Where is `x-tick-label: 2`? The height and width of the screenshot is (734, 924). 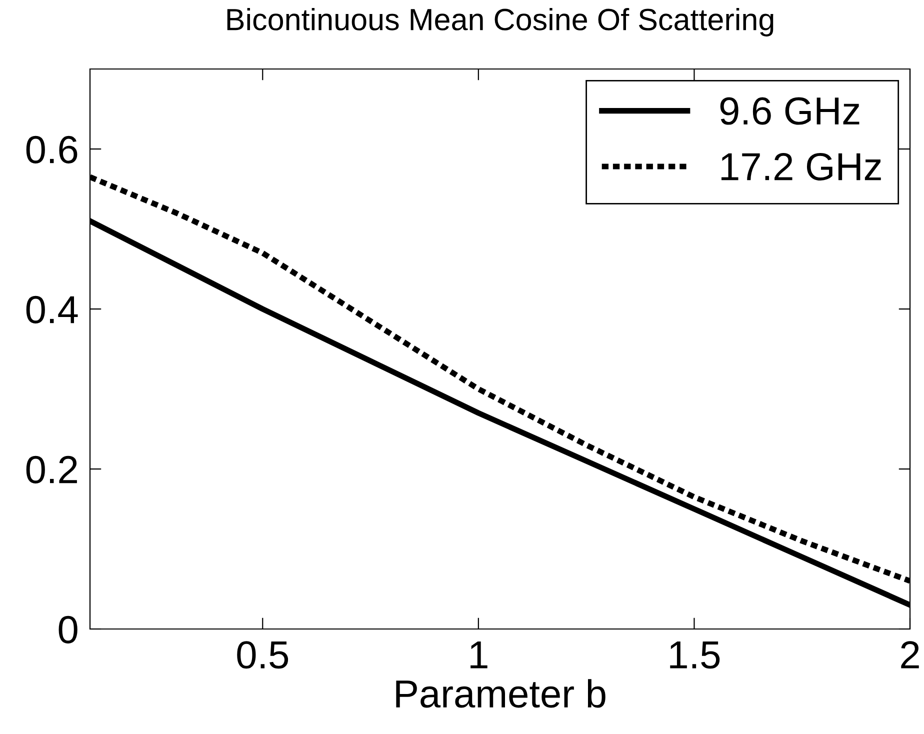
x-tick-label: 2 is located at coordinates (910, 654).